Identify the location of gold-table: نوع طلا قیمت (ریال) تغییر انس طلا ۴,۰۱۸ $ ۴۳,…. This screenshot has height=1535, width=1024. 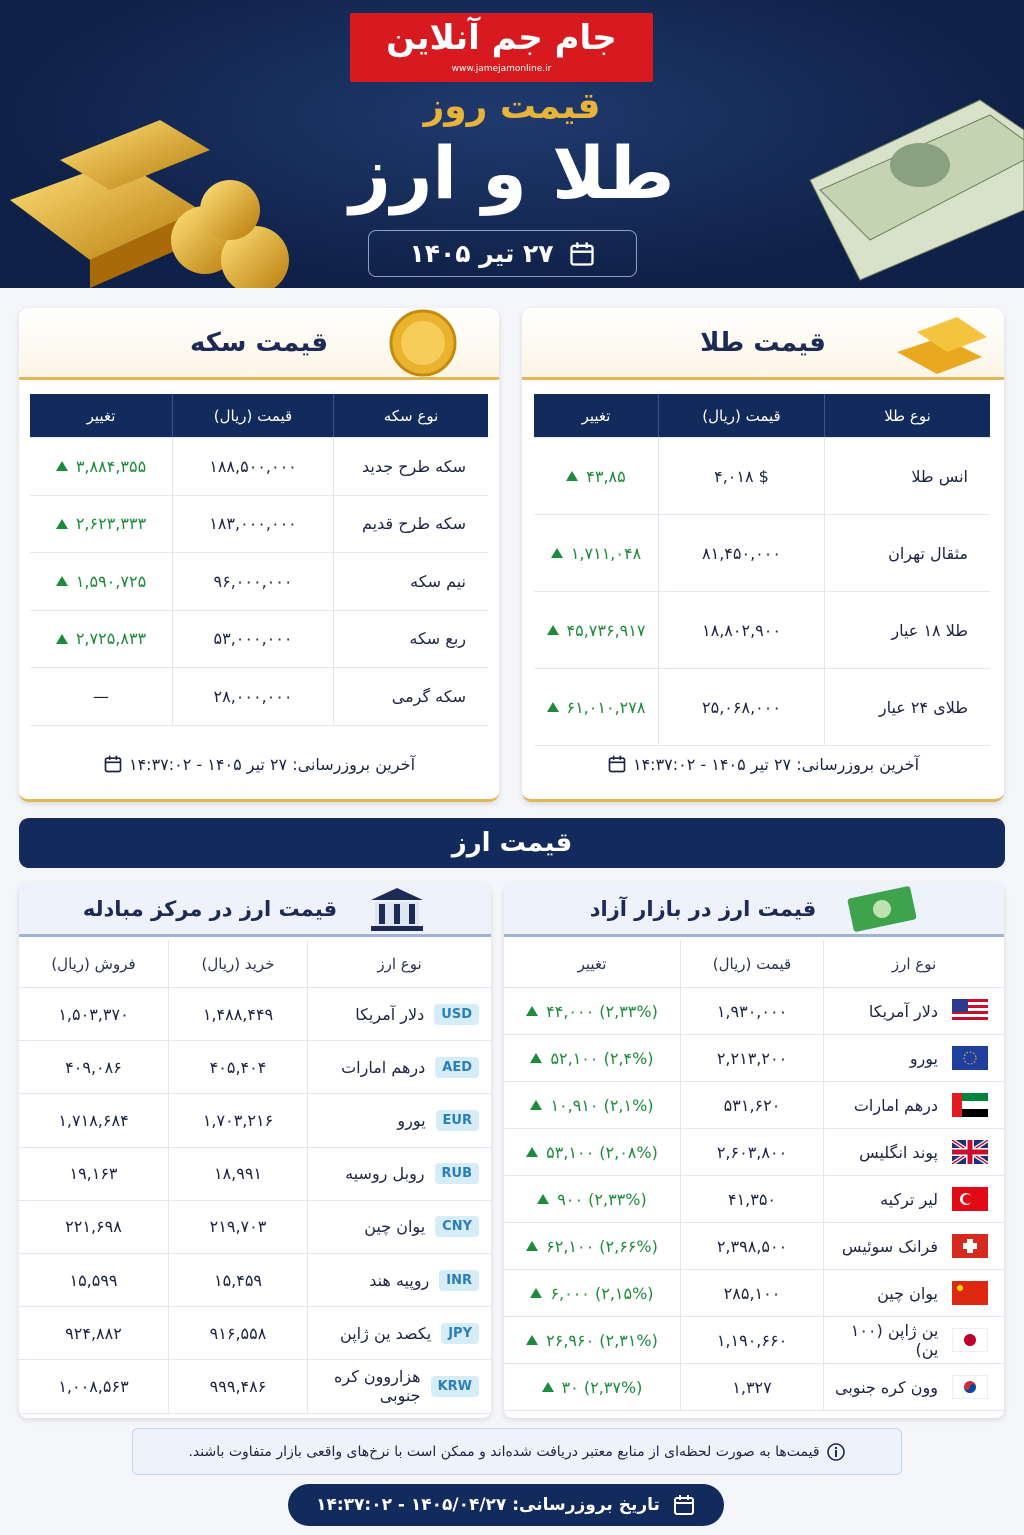
(762, 570).